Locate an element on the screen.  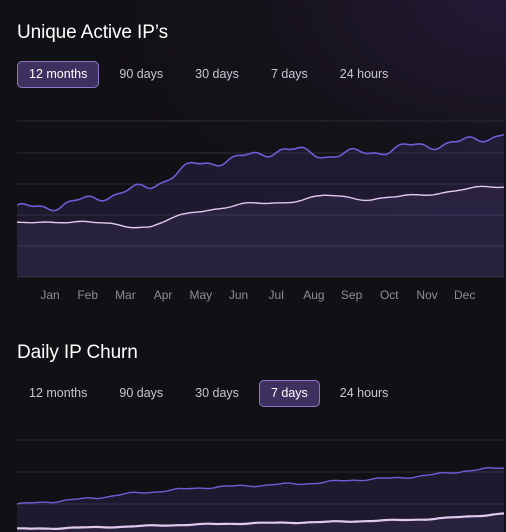
x-tick-label-mar: Mar is located at coordinates (125, 295).